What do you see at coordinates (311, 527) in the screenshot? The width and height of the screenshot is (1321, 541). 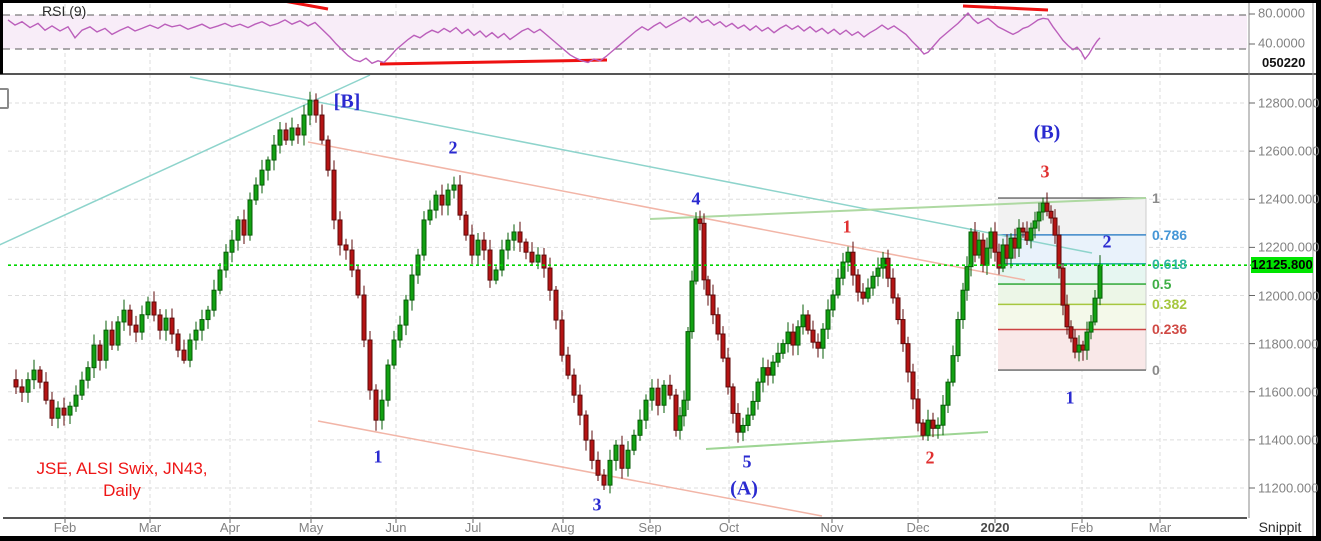 I see `x-axis-month-label: May` at bounding box center [311, 527].